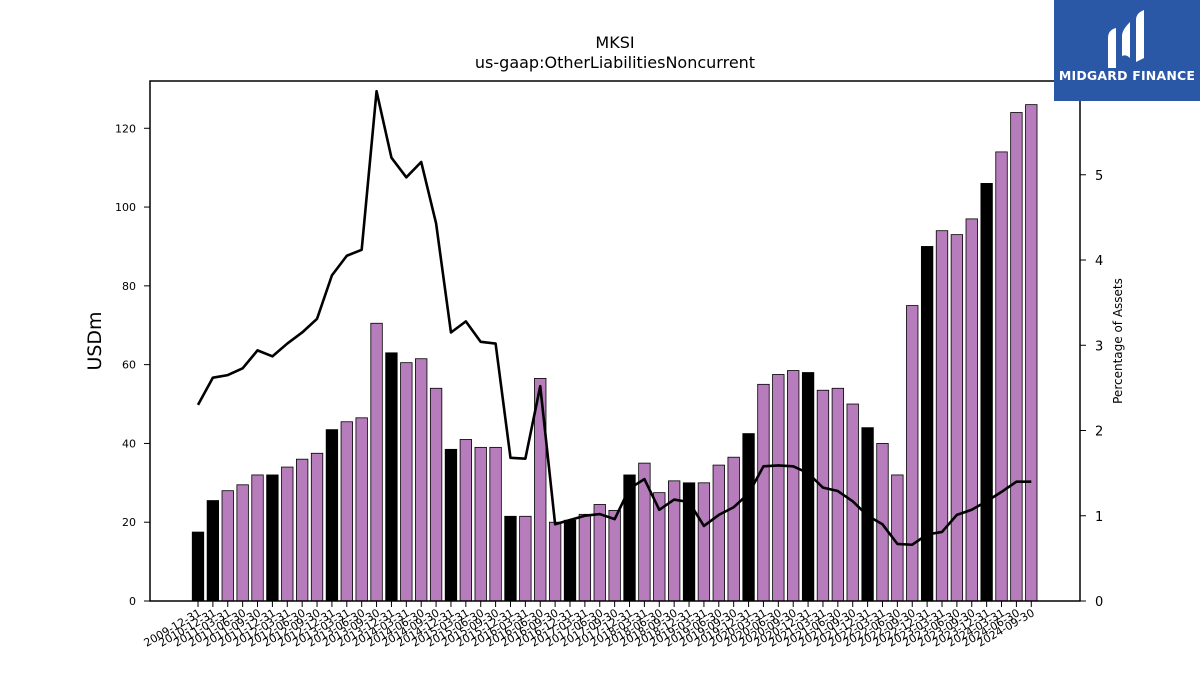 Image resolution: width=1200 pixels, height=675 pixels. What do you see at coordinates (129, 365) in the screenshot?
I see `y-tick-label: 60` at bounding box center [129, 365].